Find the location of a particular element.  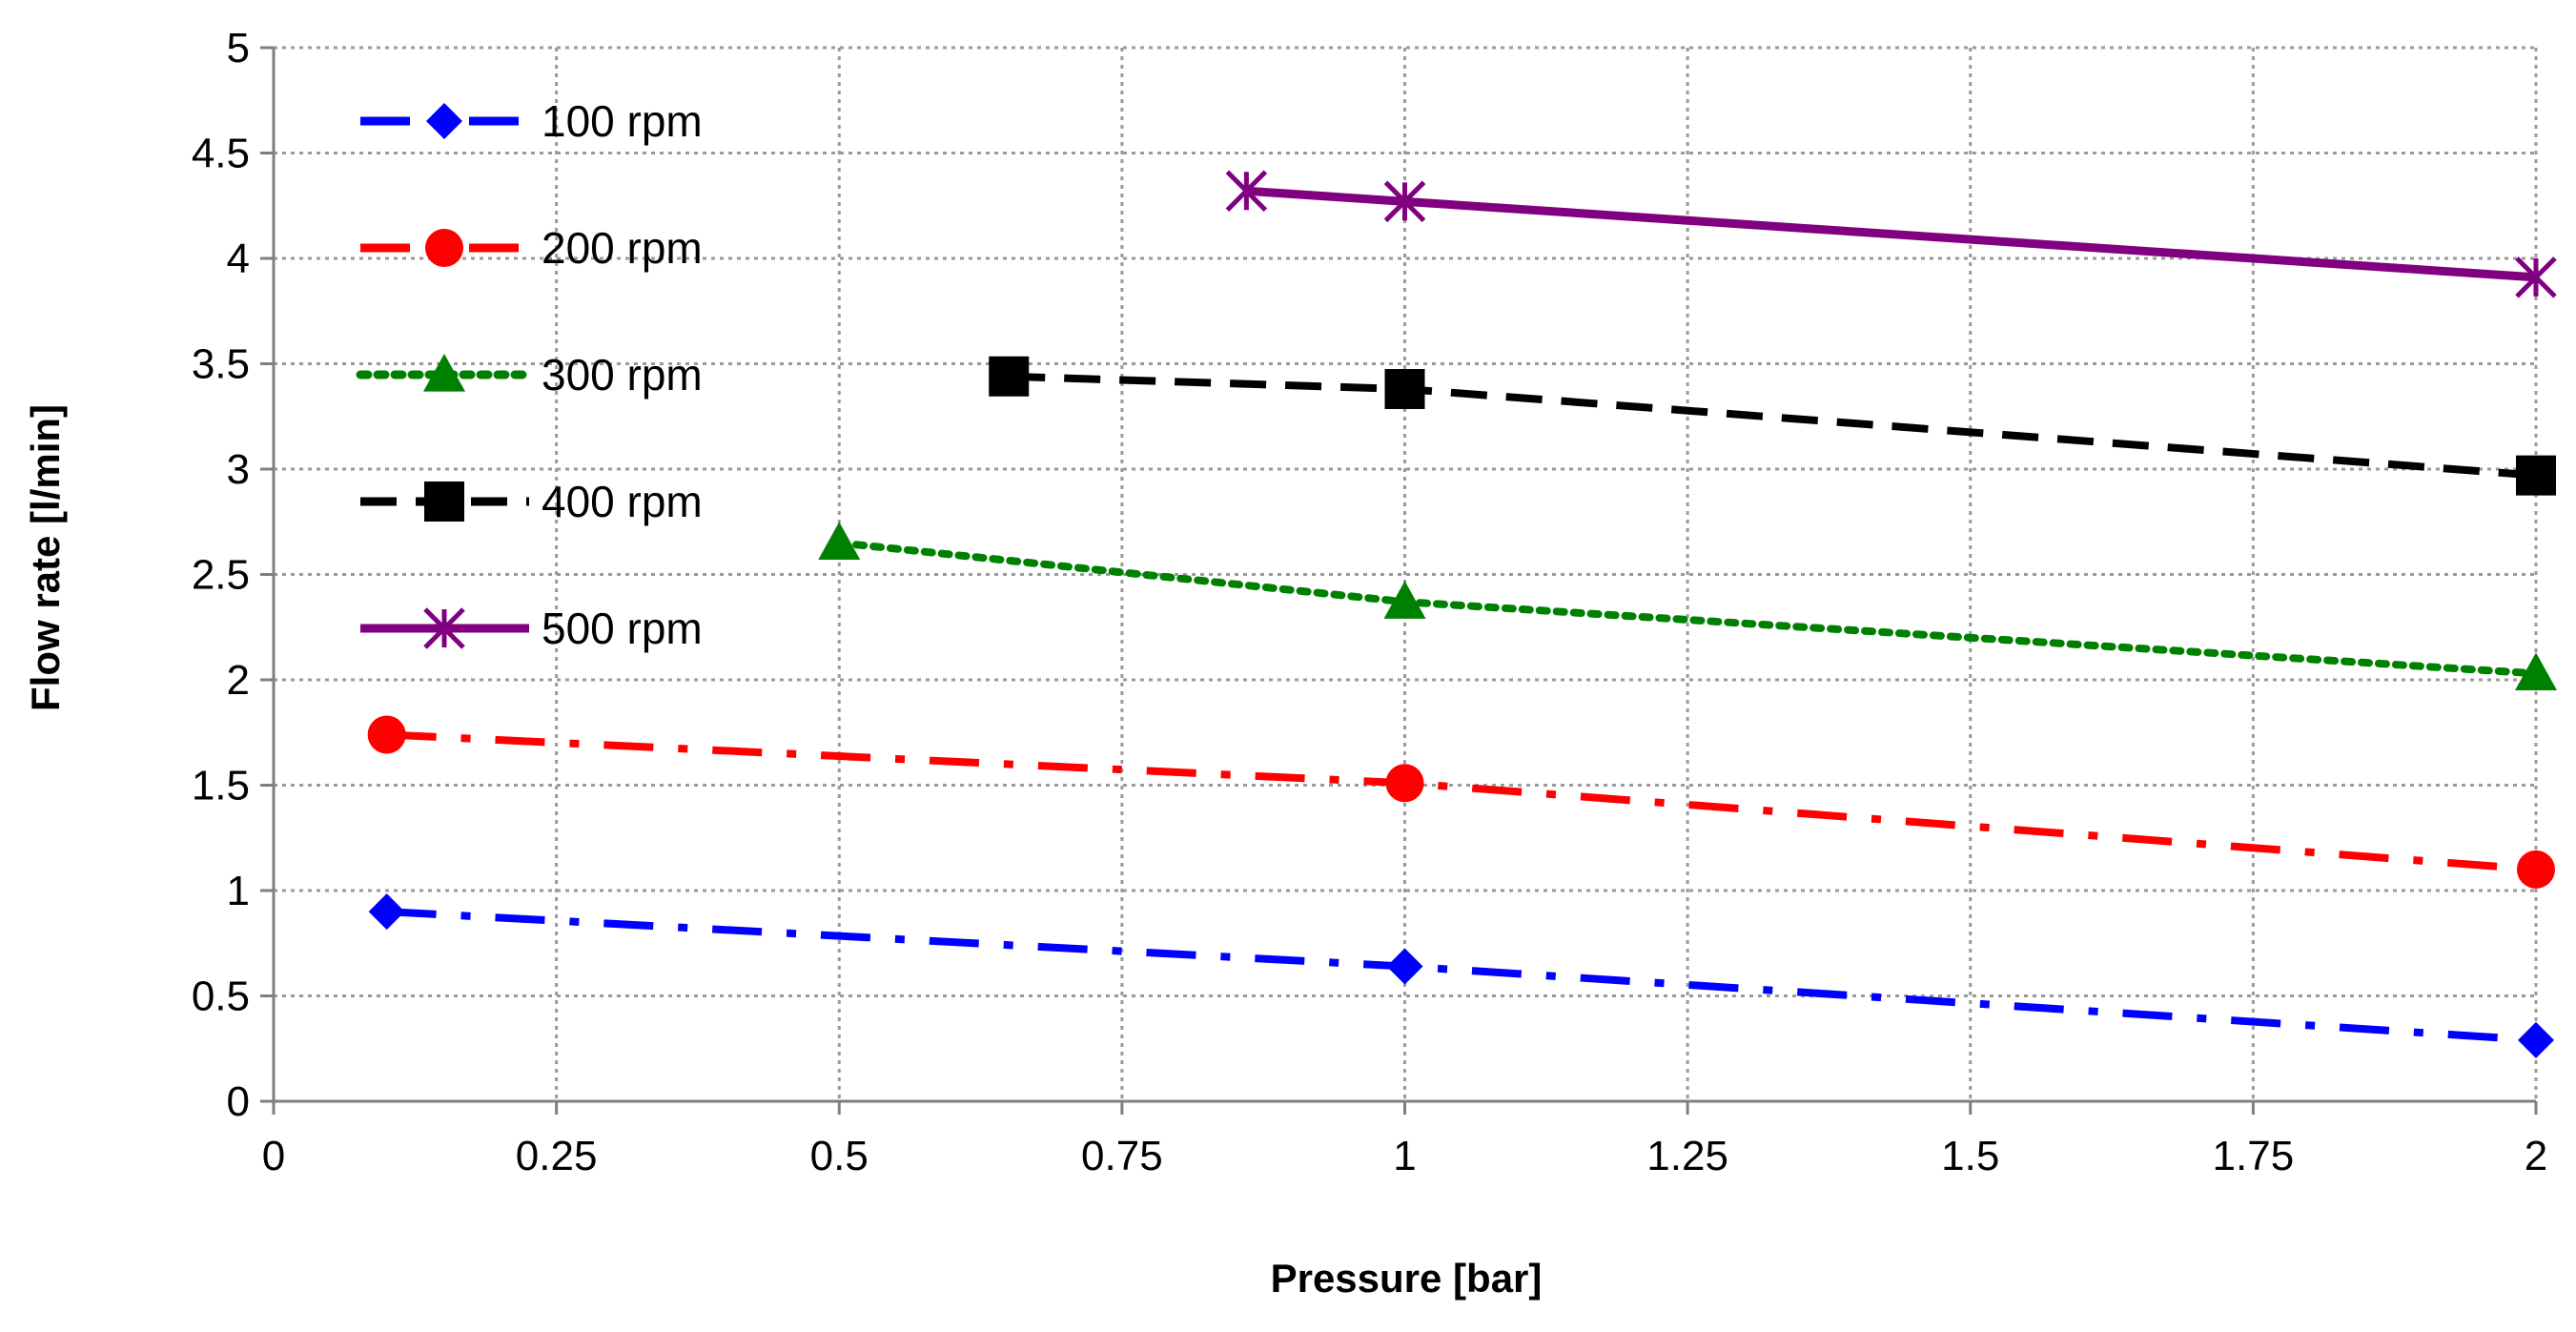

y-axis-title: Flow rate [l/min] is located at coordinates (45, 557).